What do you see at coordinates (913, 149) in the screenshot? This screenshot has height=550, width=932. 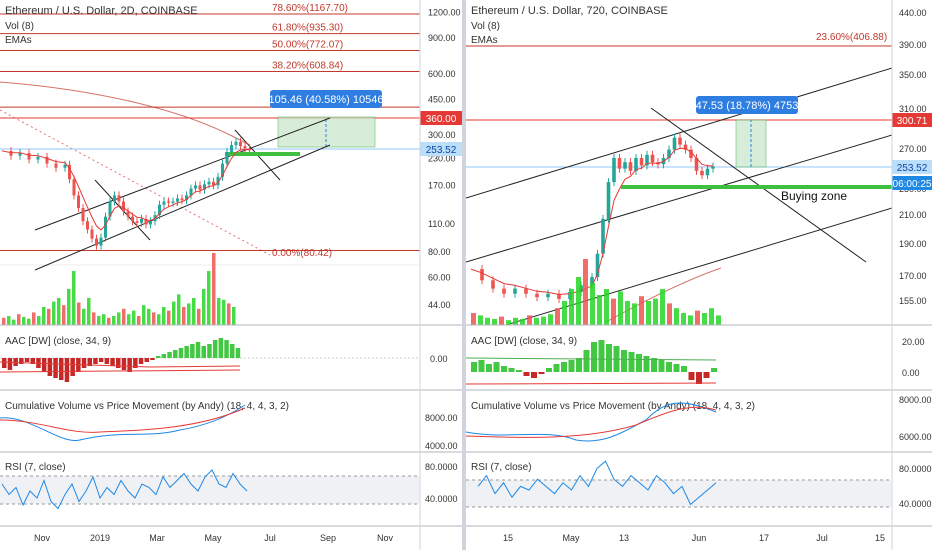 I see `right-y-tick: 270.00` at bounding box center [913, 149].